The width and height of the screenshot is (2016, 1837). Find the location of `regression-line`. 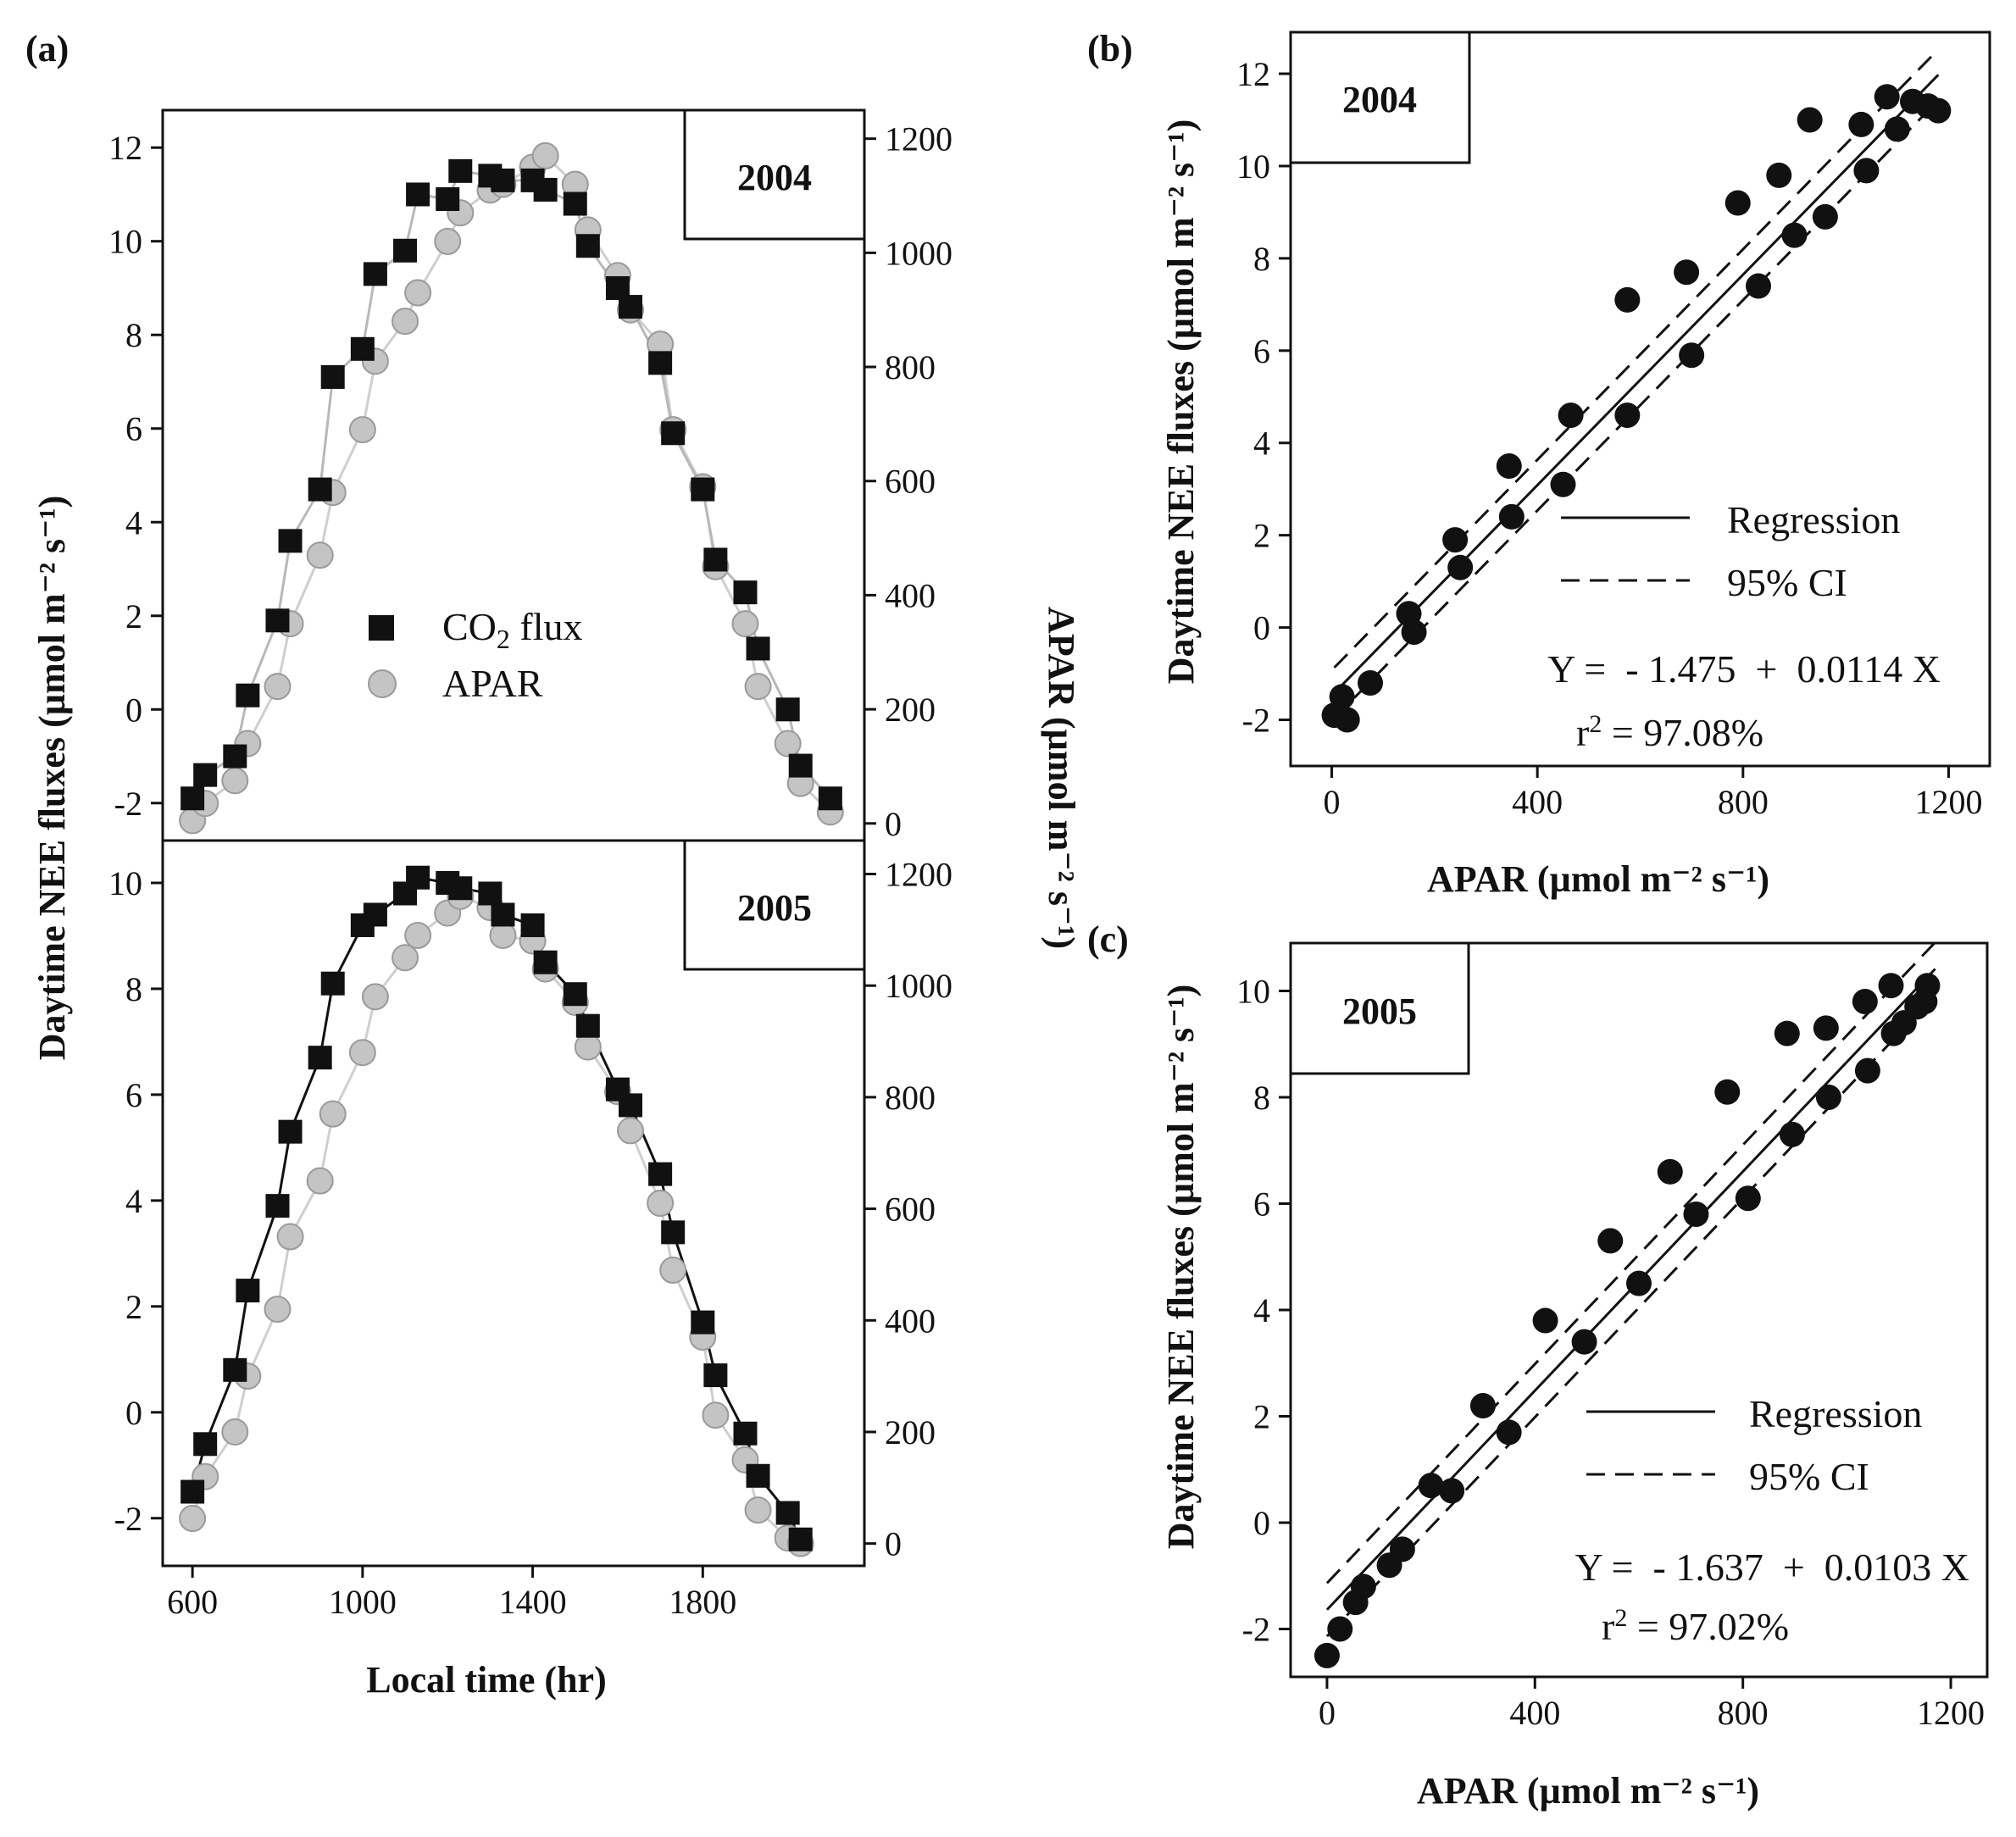

regression-line is located at coordinates (1636, 384).